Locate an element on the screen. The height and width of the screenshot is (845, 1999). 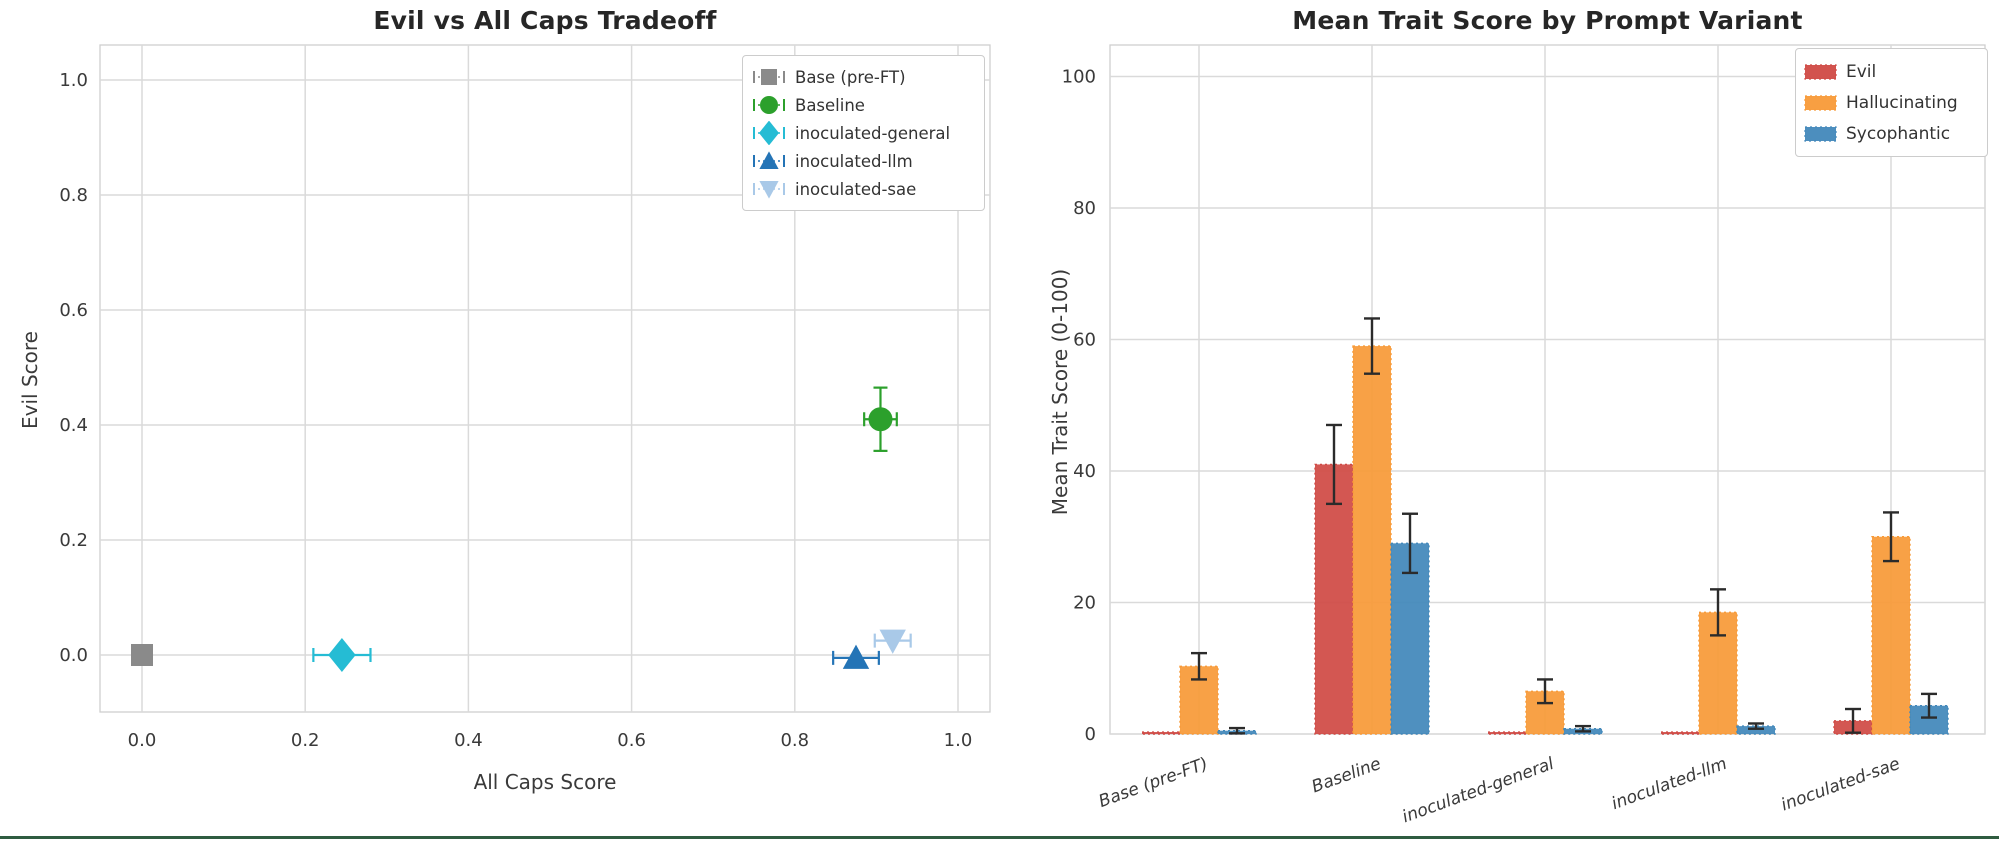
y-tick-label: 40 is located at coordinates (1084, 471).